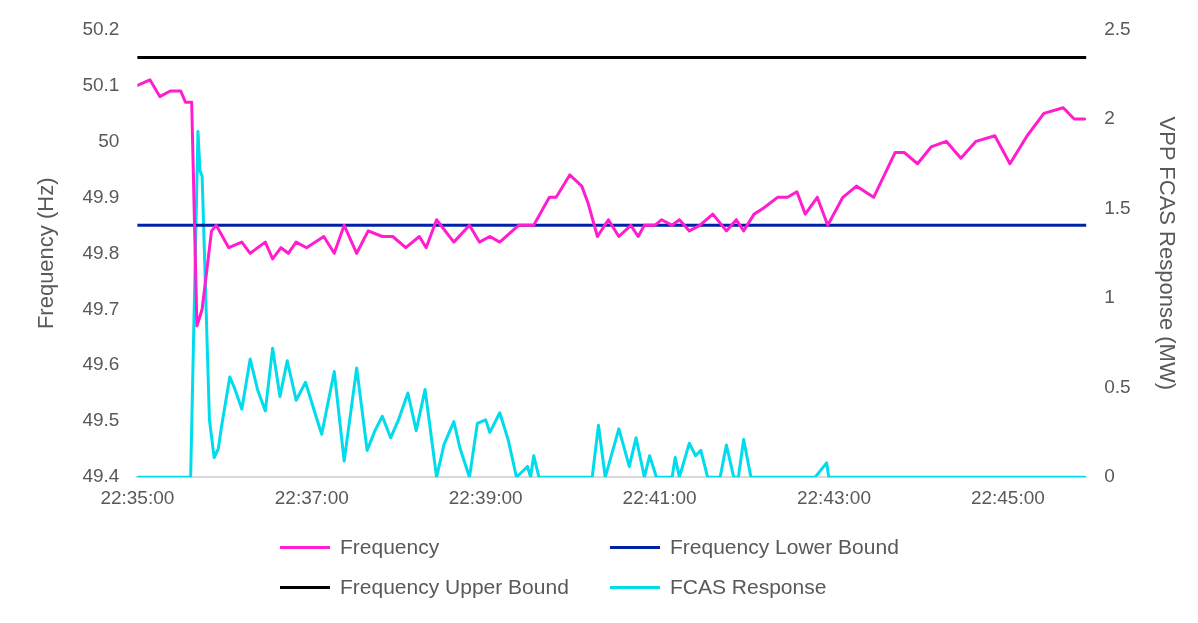 This screenshot has width=1198, height=623. I want to click on y-tick-label: 49.7, so click(101, 308).